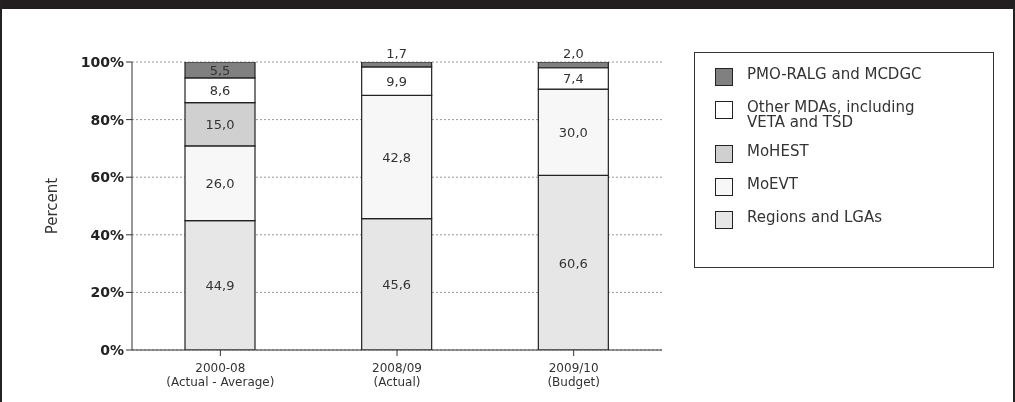 This screenshot has width=1015, height=402. I want to click on x-tick-label: 2009/10 (Budget), so click(573, 375).